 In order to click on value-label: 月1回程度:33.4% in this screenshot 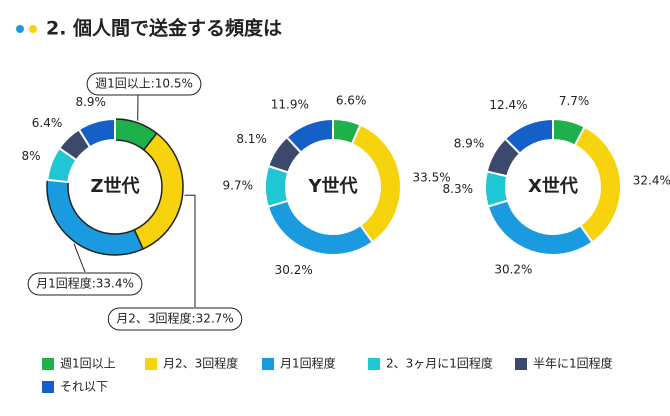, I will do `click(85, 283)`.